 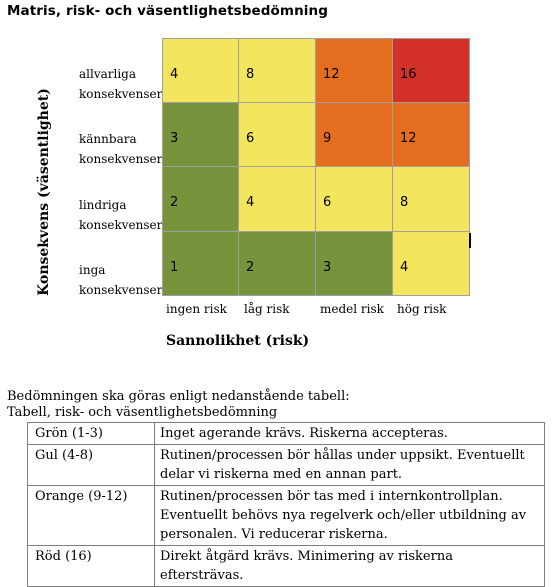 What do you see at coordinates (103, 205) in the screenshot?
I see `row-label-line: lindriga` at bounding box center [103, 205].